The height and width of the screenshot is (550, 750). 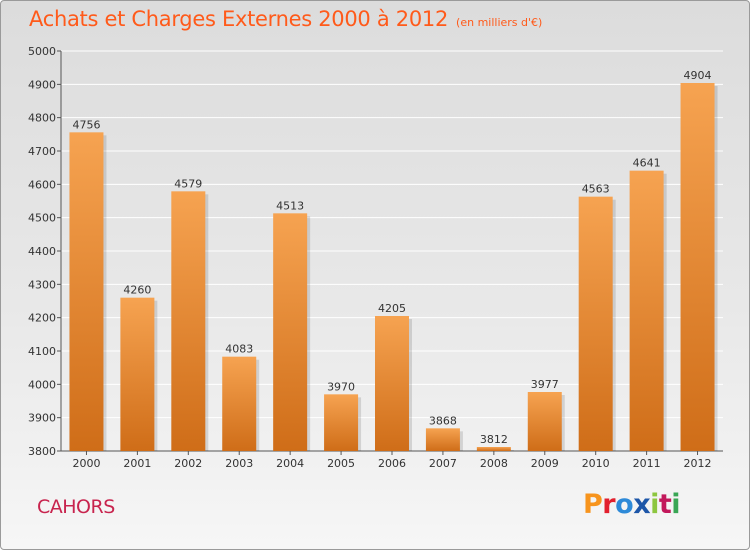 I want to click on chart-title-text: Achats et Charges Externes 2000 à 2012, so click(x=239, y=19).